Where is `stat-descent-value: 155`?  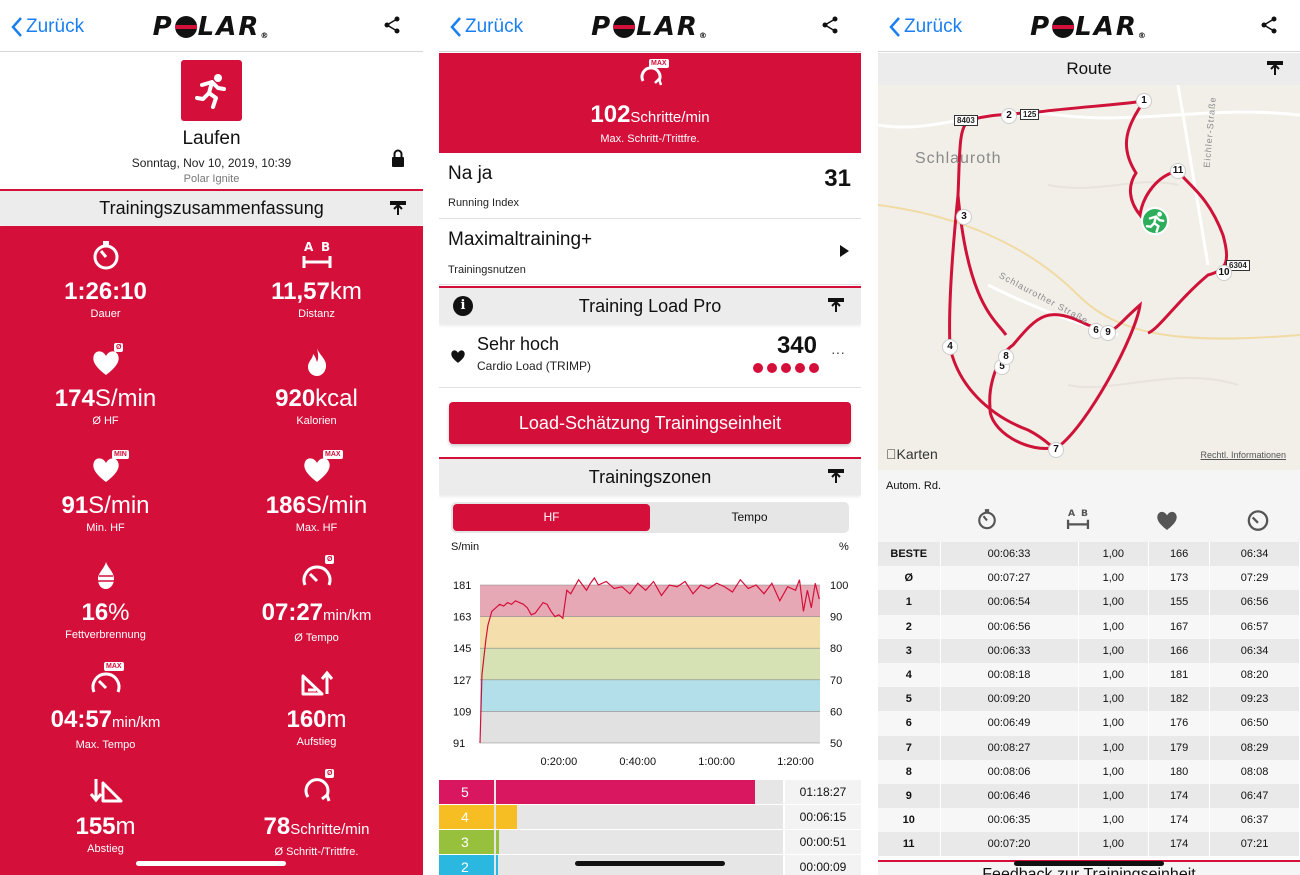 stat-descent-value: 155 is located at coordinates (95, 826).